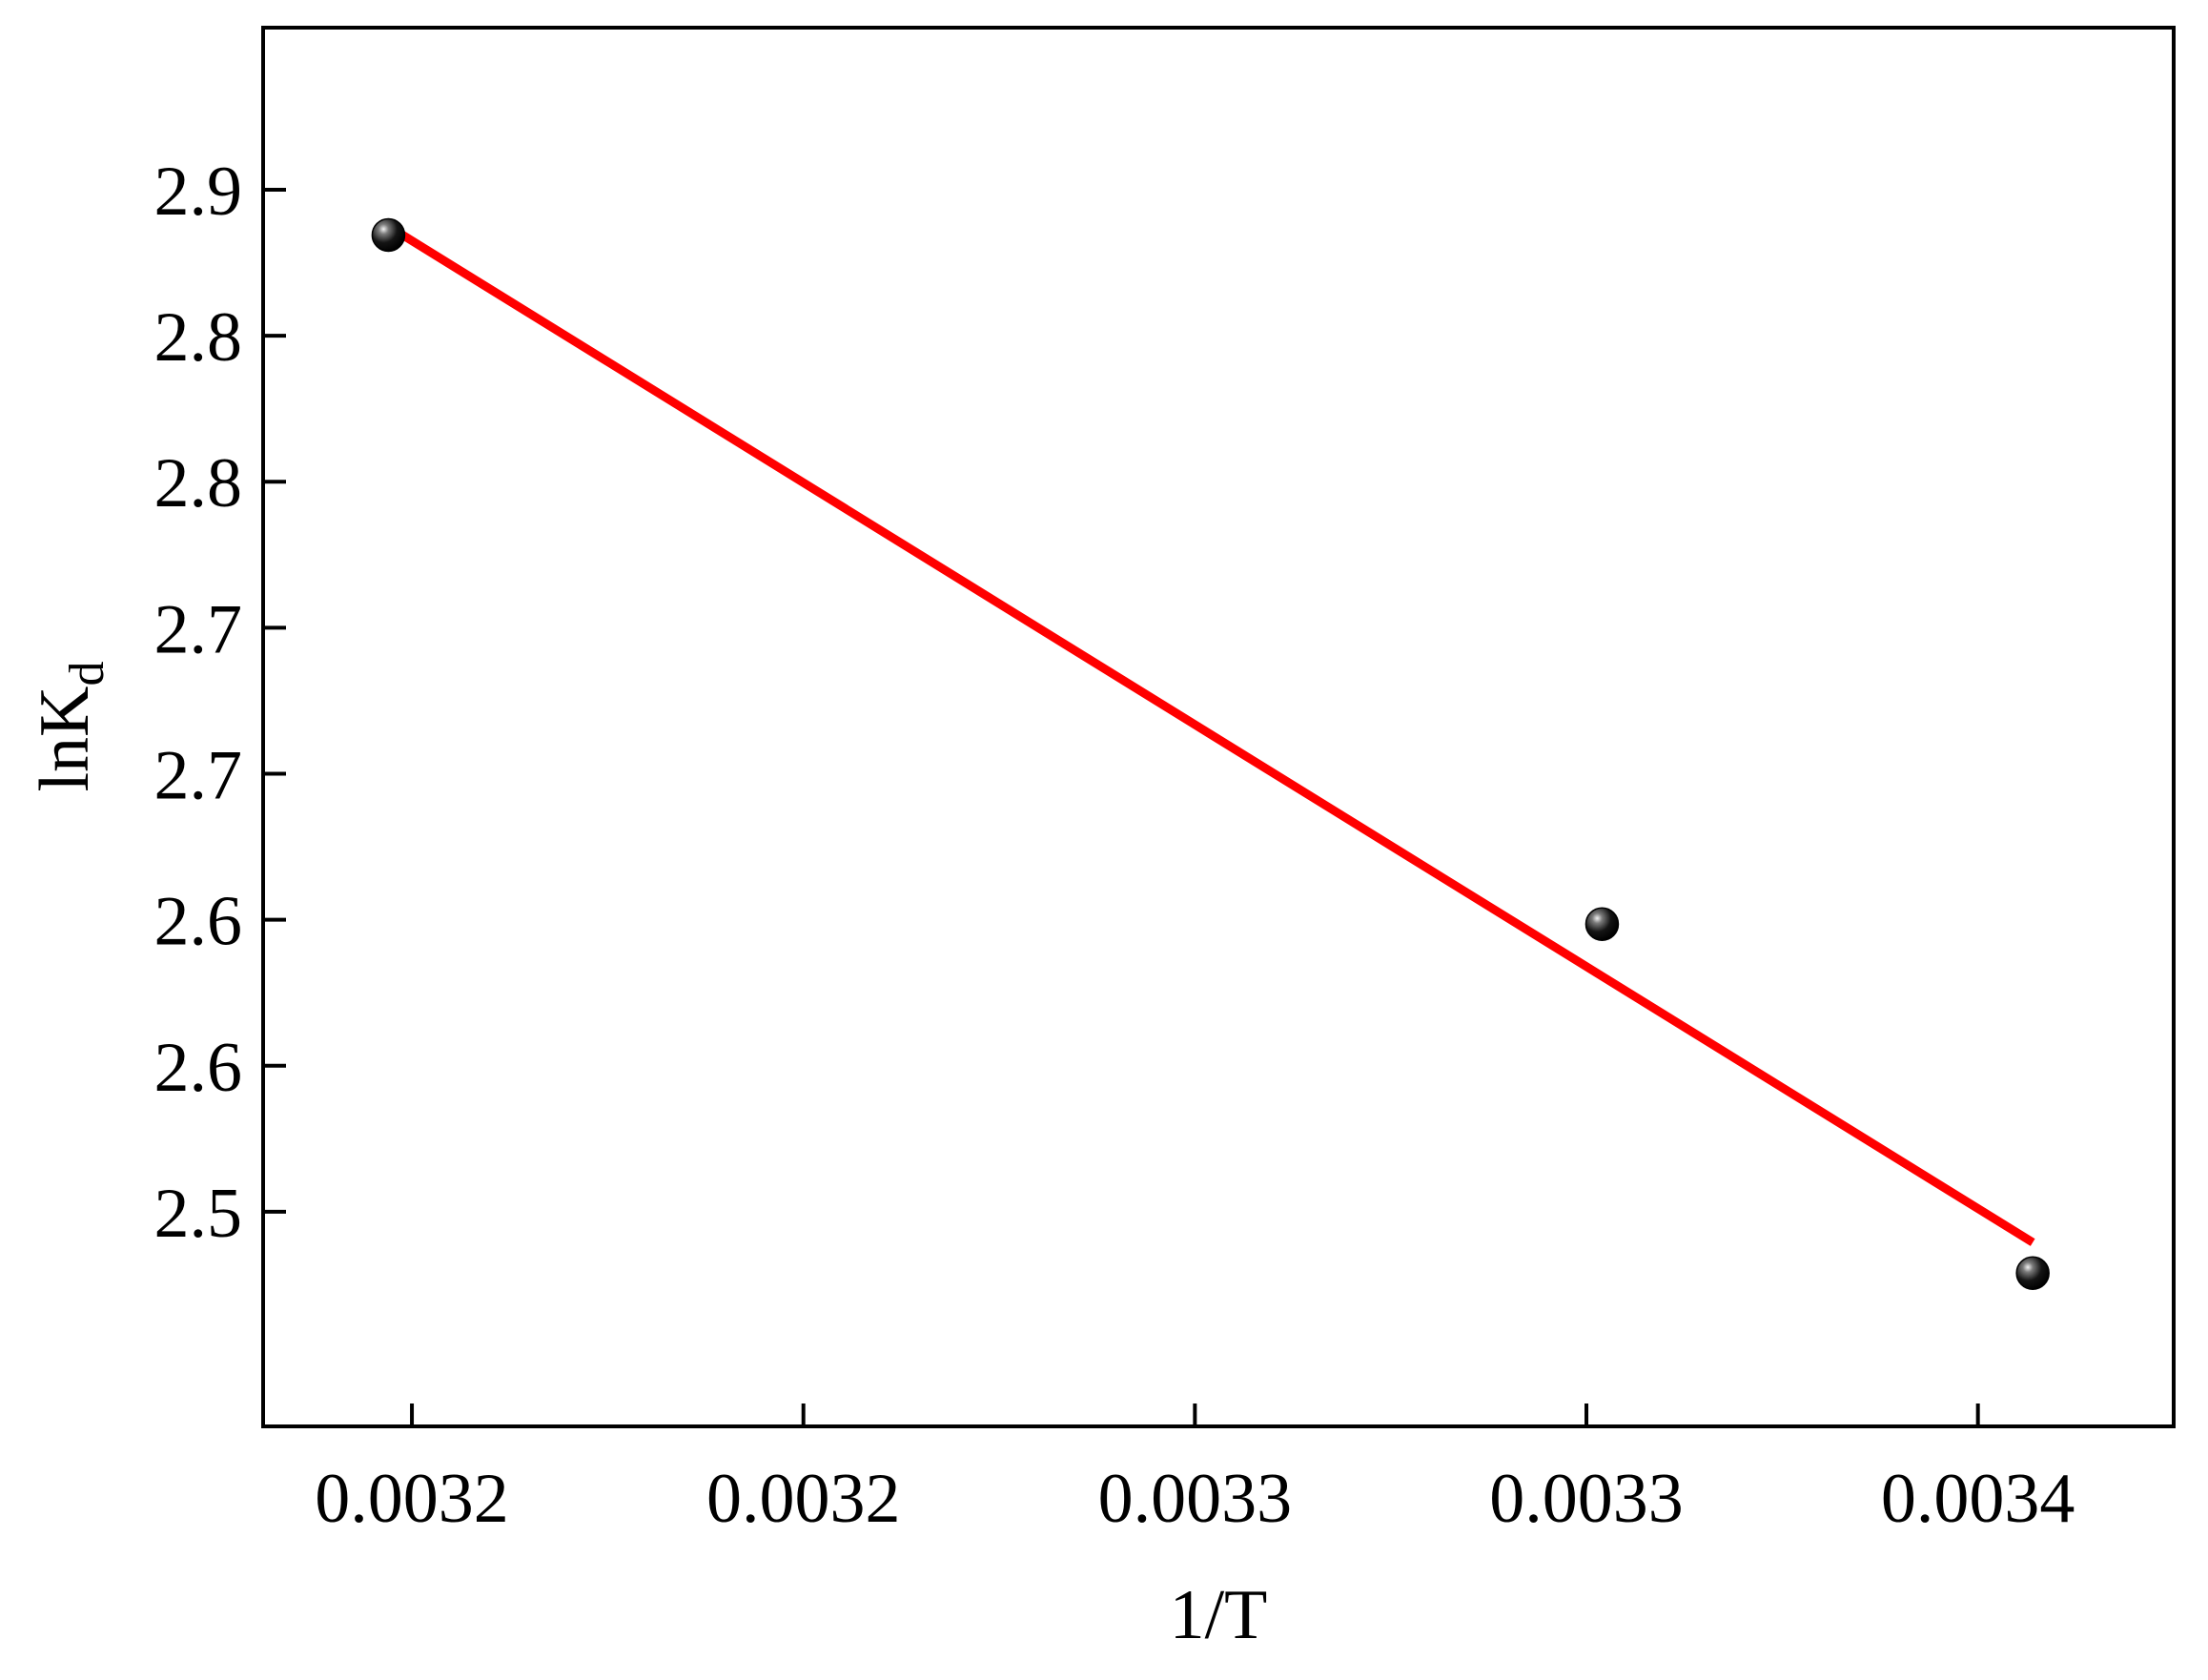  Describe the element at coordinates (1219, 1615) in the screenshot. I see `x-axis-title: 1/T` at that location.